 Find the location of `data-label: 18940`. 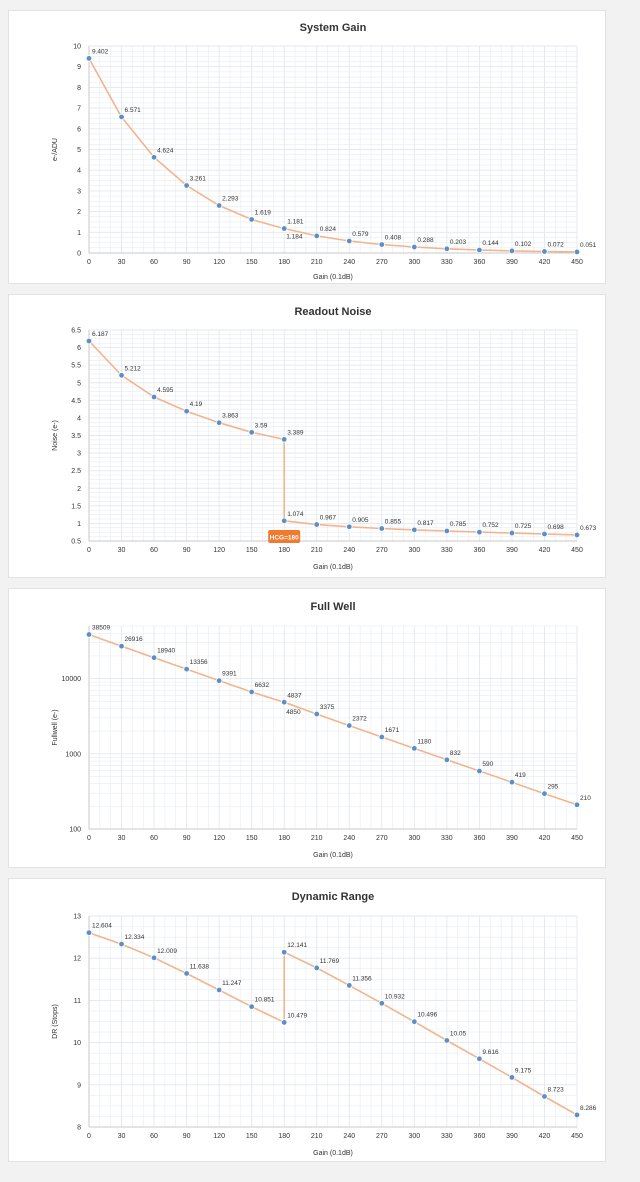

data-label: 18940 is located at coordinates (166, 651).